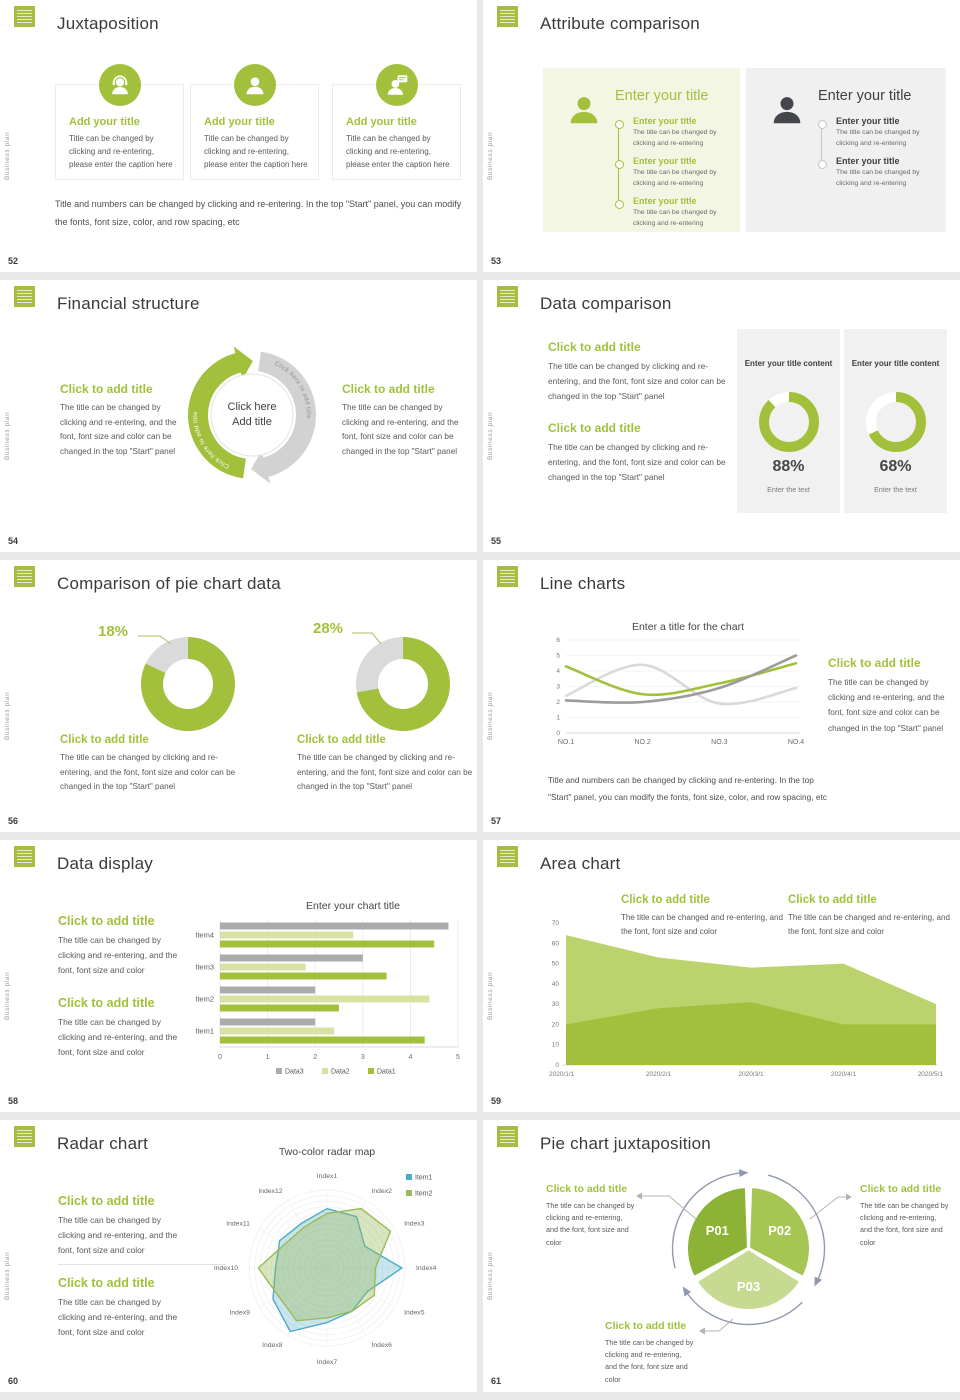 Image resolution: width=960 pixels, height=1400 pixels. What do you see at coordinates (204, 1031) in the screenshot?
I see `svg-text: Item1` at bounding box center [204, 1031].